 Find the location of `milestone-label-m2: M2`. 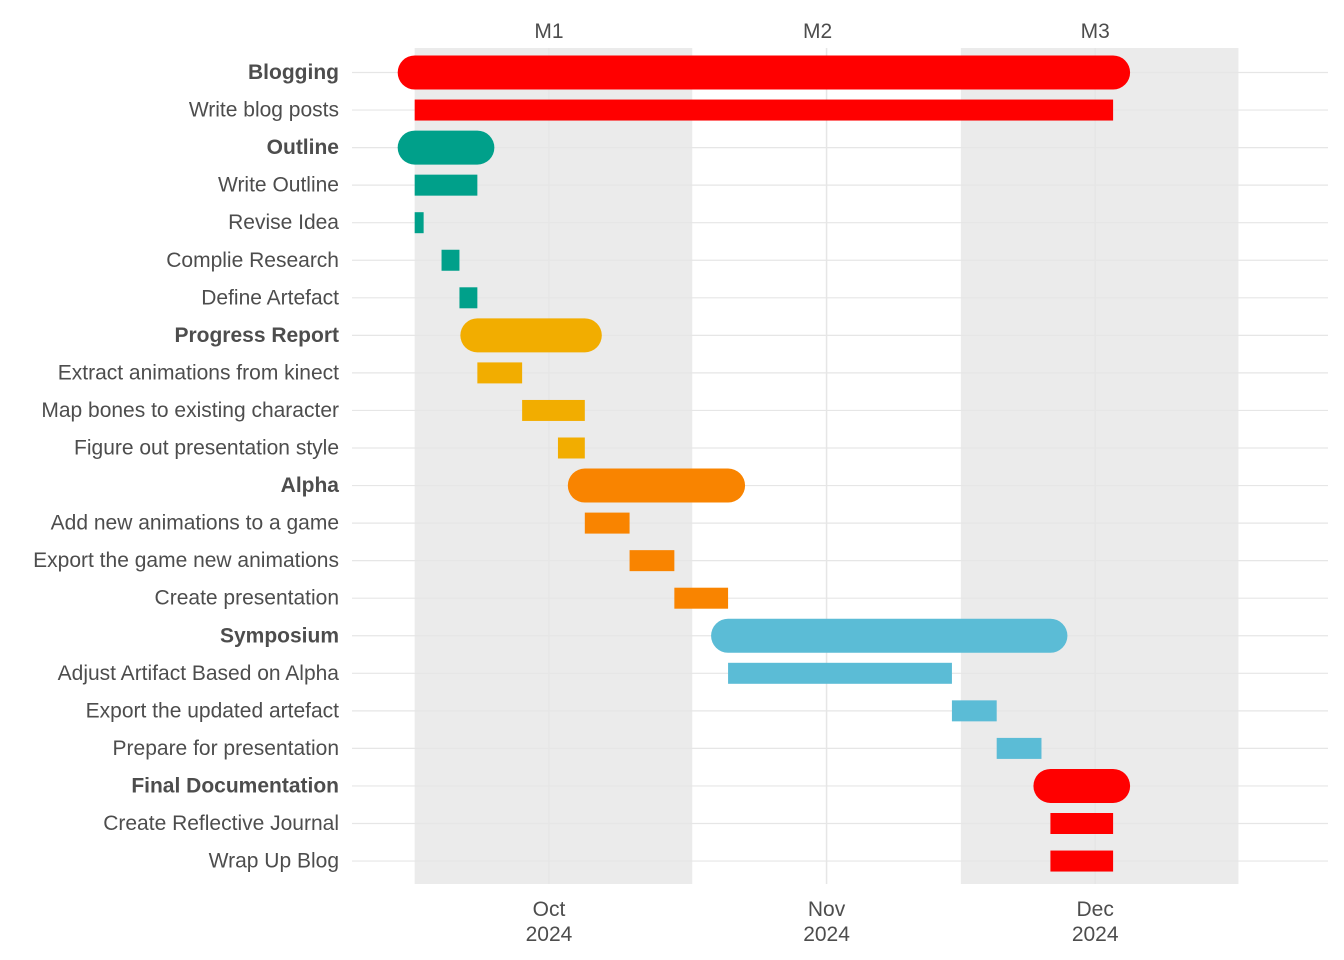

milestone-label-m2: M2 is located at coordinates (817, 31).